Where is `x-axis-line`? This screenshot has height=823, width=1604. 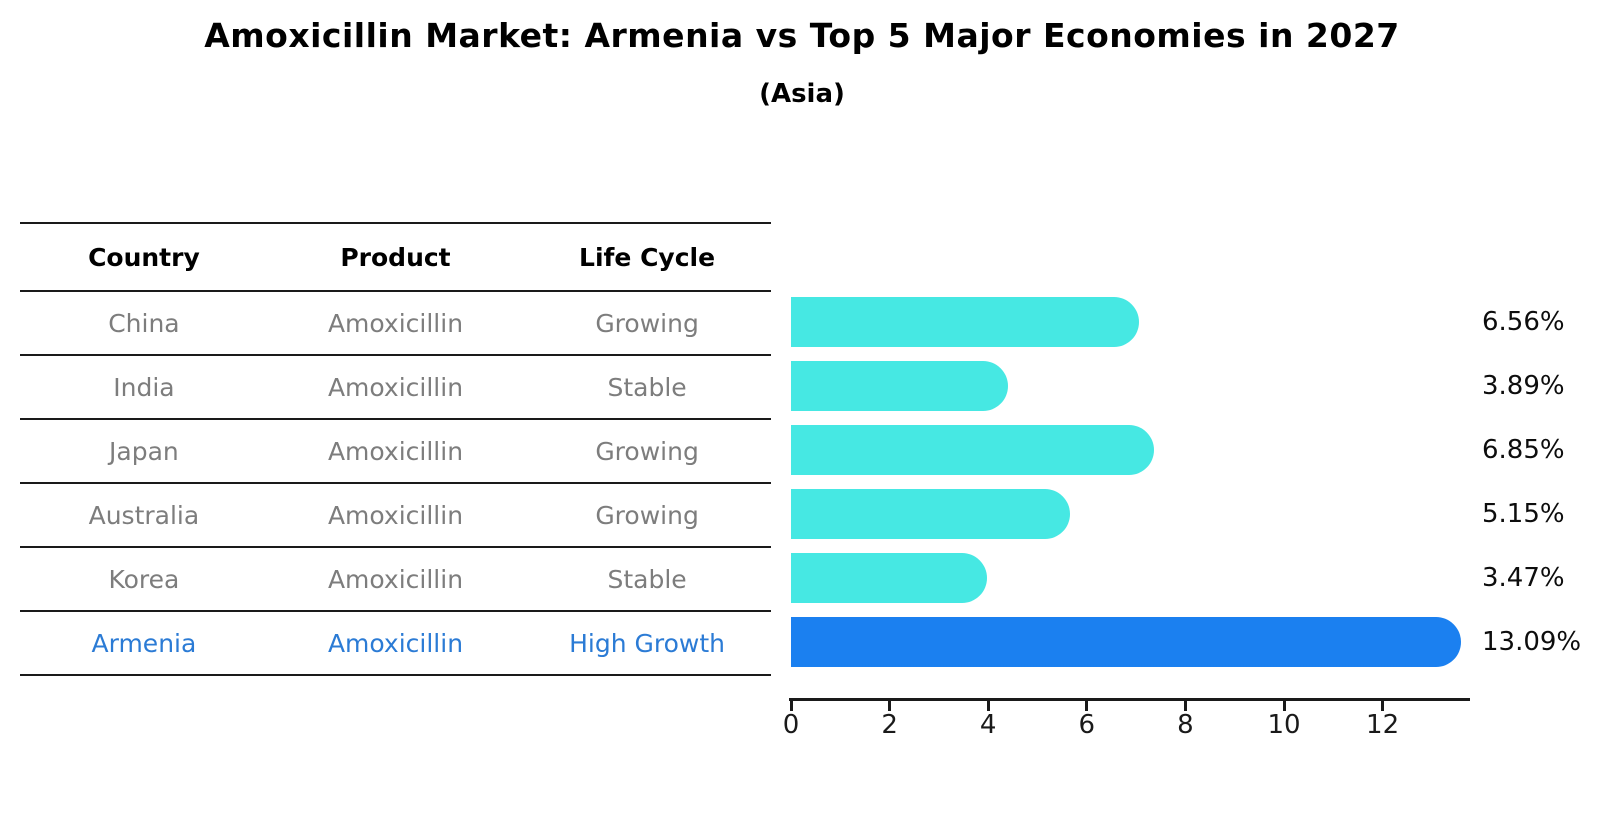
x-axis-line is located at coordinates (1129, 699).